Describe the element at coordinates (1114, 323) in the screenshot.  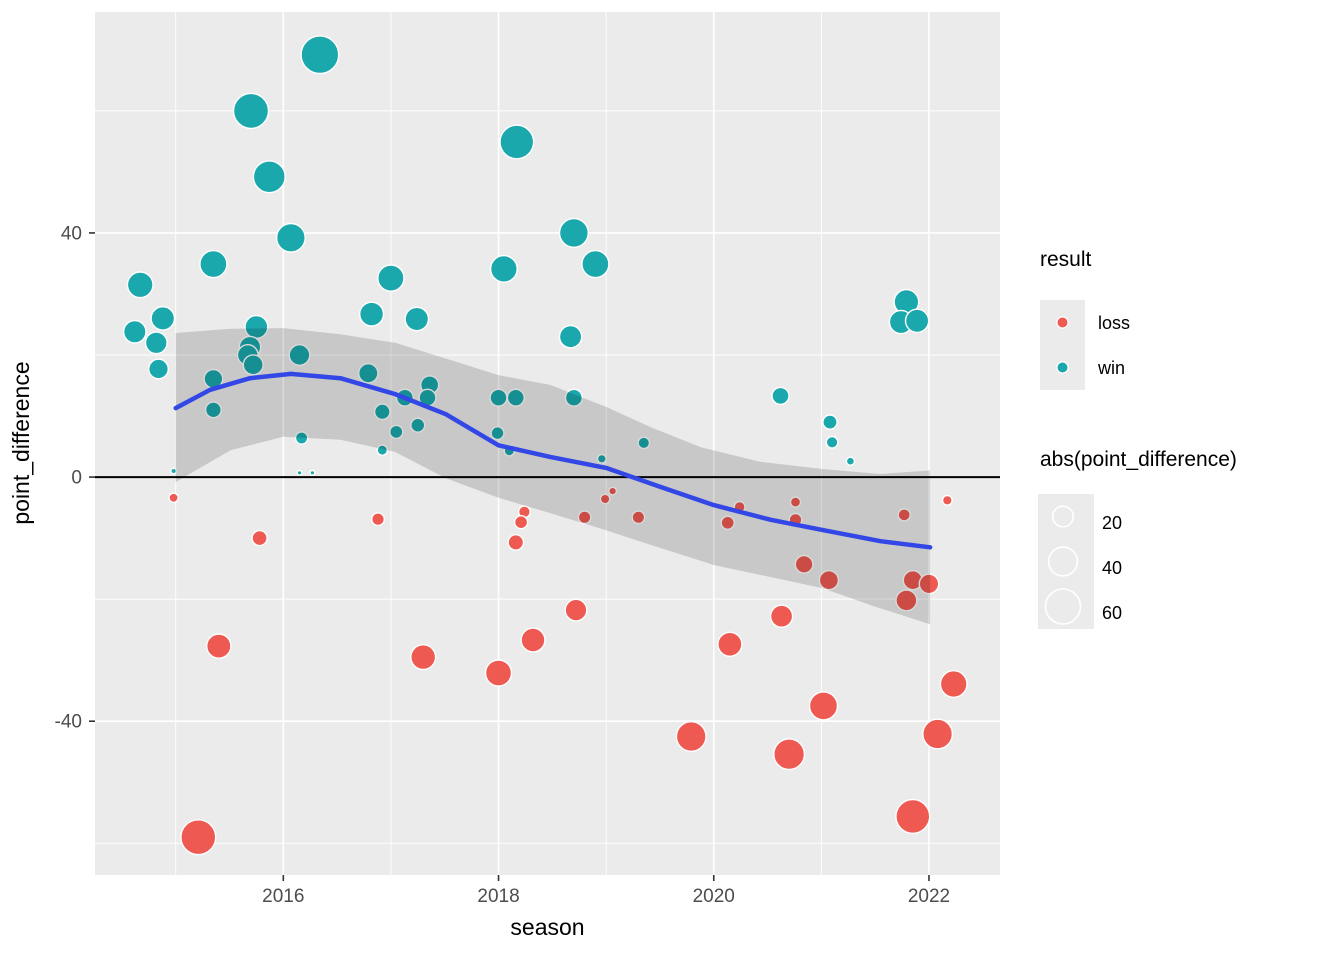
I see `legend-label-loss: loss` at that location.